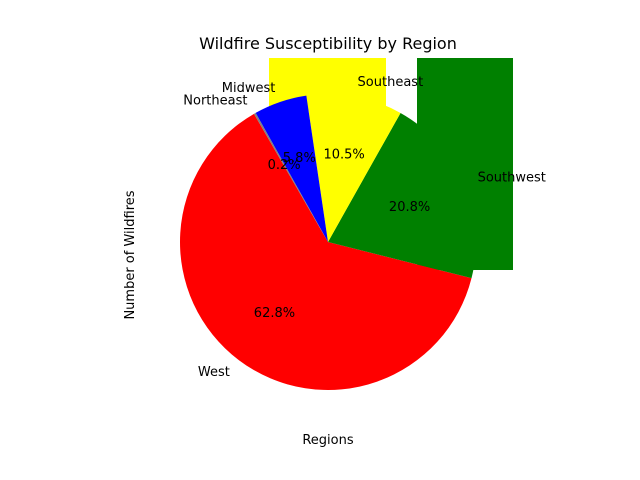  I want to click on pie-slice-midwest, so click(291, 168).